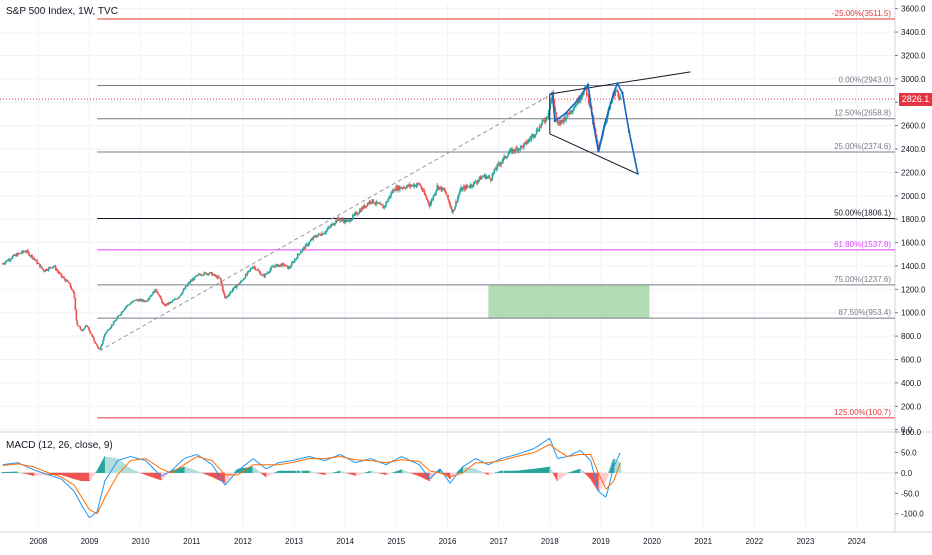  Describe the element at coordinates (593, 123) in the screenshot. I see `projection-point` at that location.